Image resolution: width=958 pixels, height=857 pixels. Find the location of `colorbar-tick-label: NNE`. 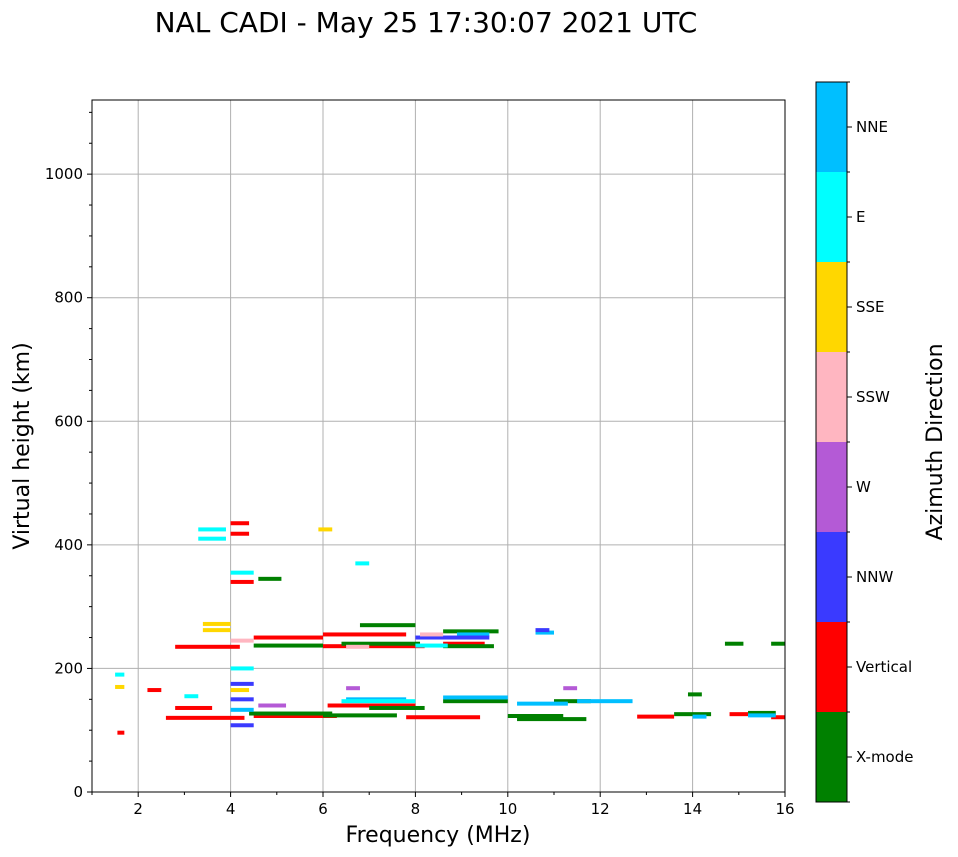

colorbar-tick-label: NNE is located at coordinates (872, 127).